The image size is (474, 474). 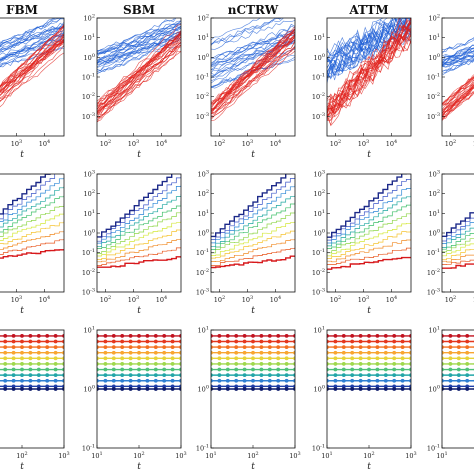 What do you see at coordinates (44, 143) in the screenshot?
I see `x-tick-label: 10⁴` at bounding box center [44, 143].